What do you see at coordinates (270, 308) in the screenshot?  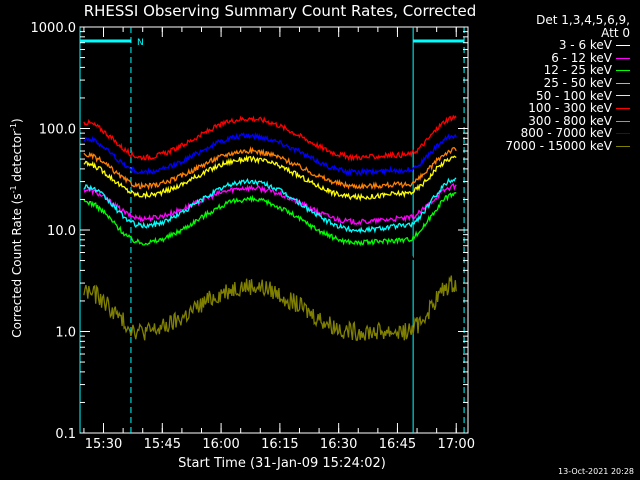 I see `series-line-7000-15000-kevkev` at bounding box center [270, 308].